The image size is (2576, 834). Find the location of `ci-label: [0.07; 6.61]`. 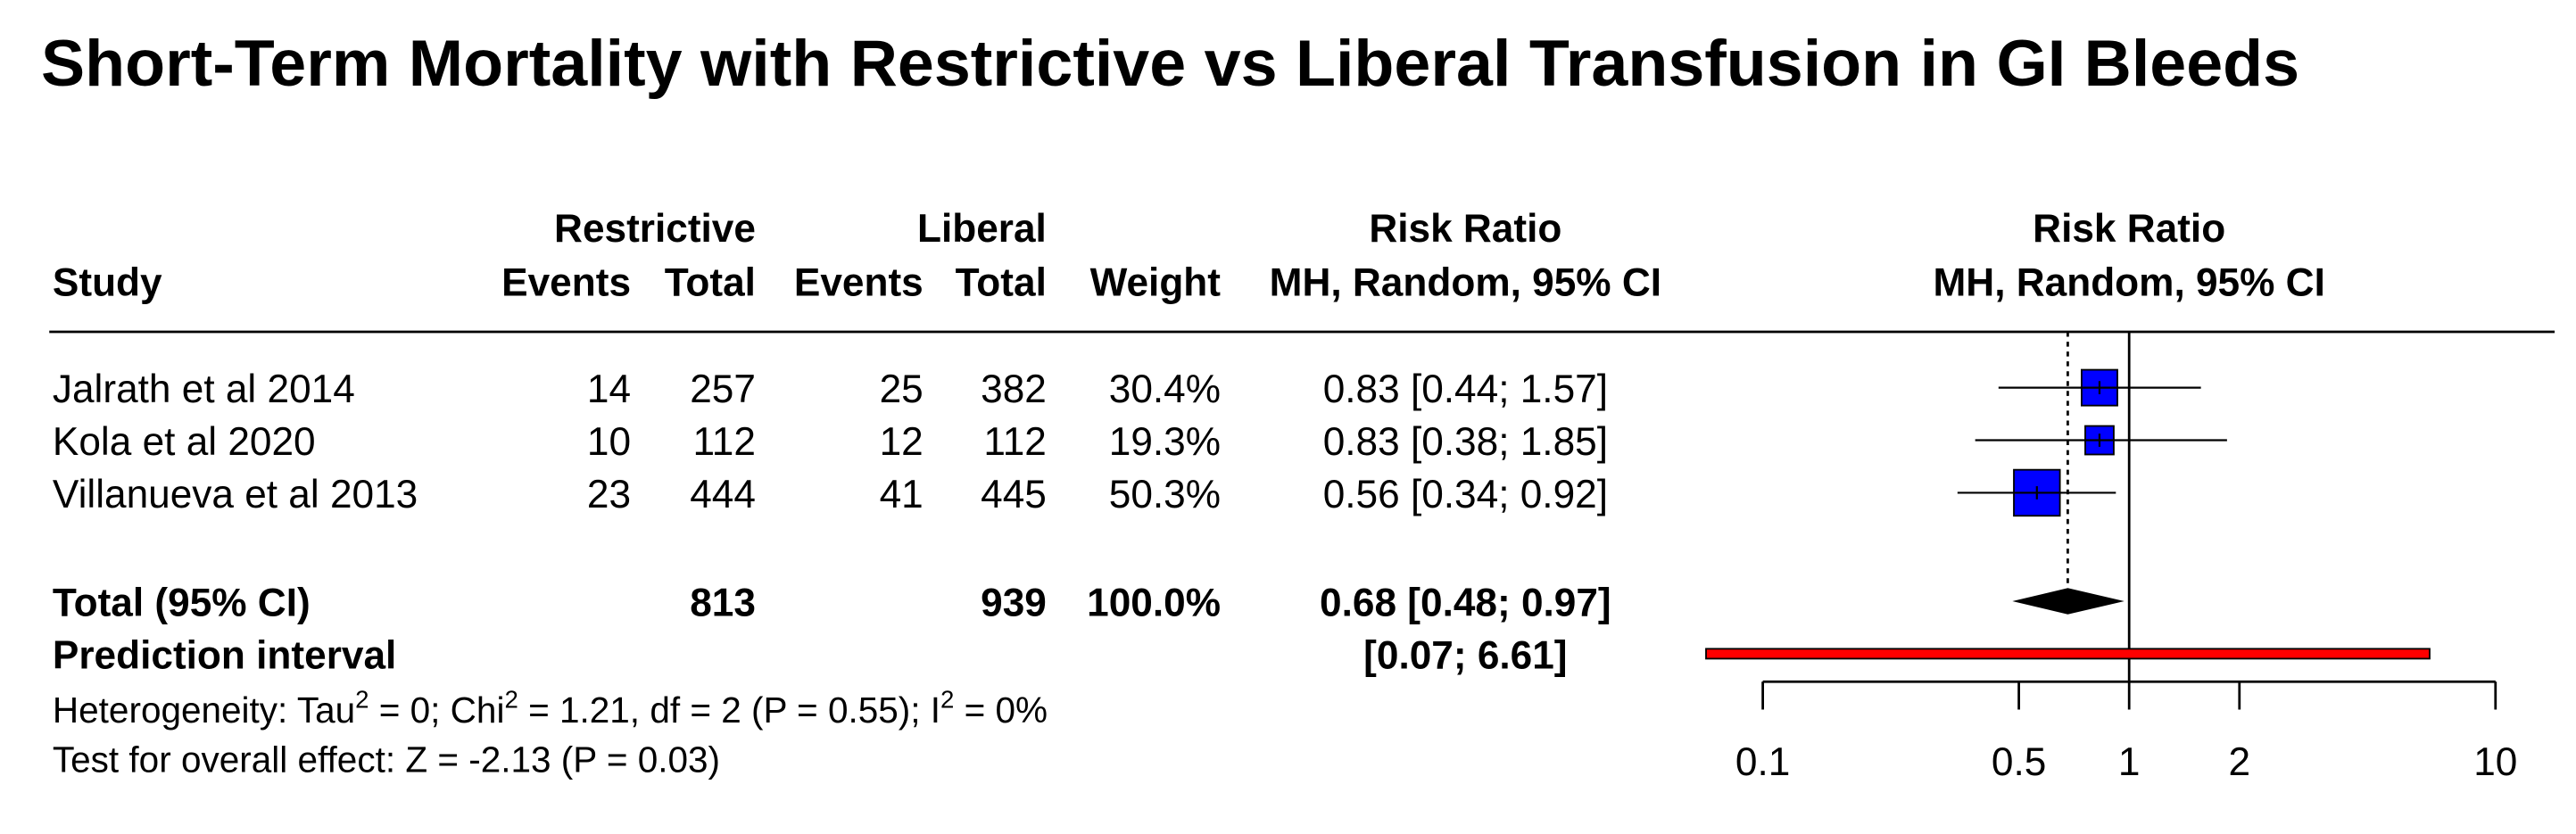

ci-label: [0.07; 6.61] is located at coordinates (1465, 655).